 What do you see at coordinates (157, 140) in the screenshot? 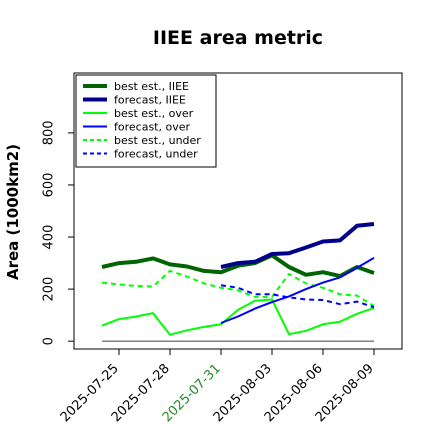
I see `legend-entry: best est., under` at bounding box center [157, 140].